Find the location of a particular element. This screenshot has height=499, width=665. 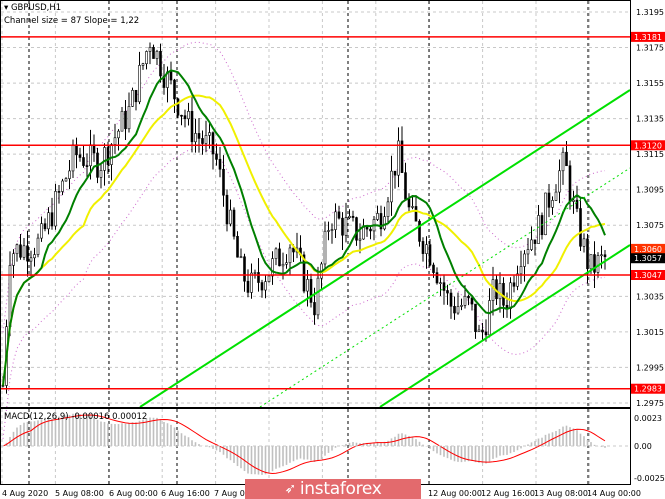

price-tick: 1.3115 is located at coordinates (650, 154).